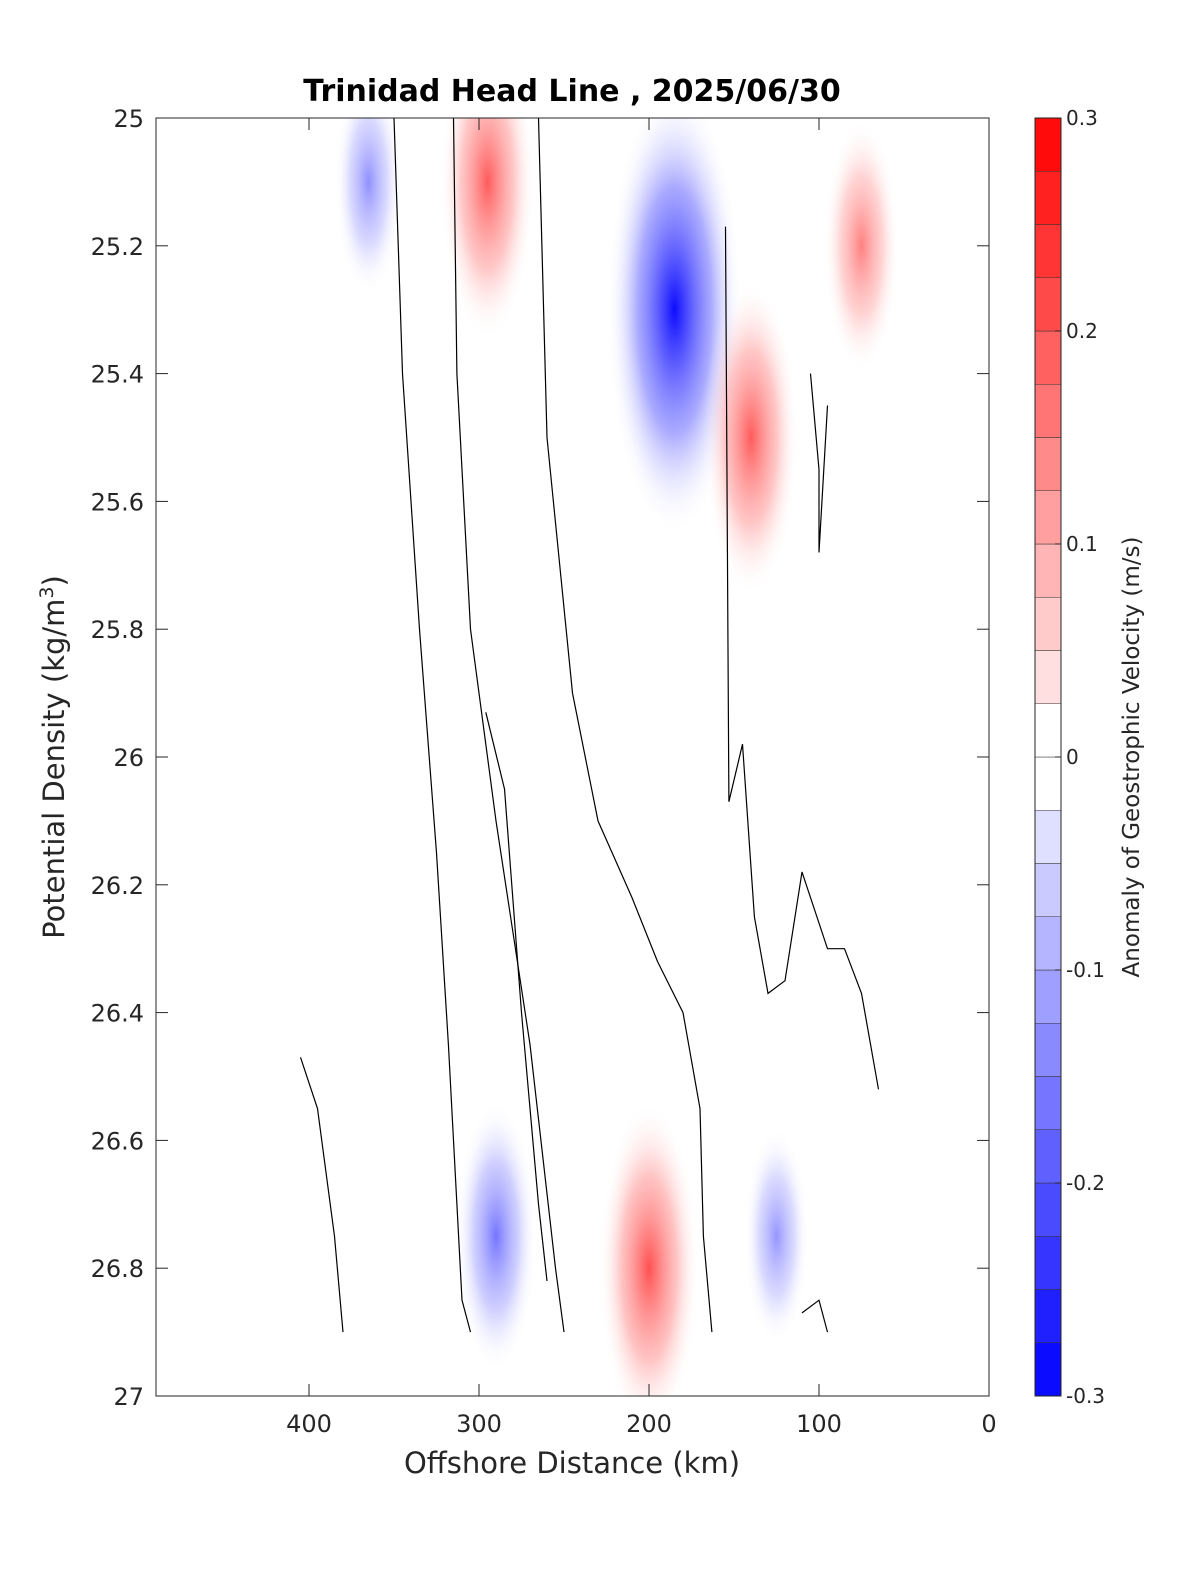 The height and width of the screenshot is (1575, 1200). I want to click on velocity-negative-lobe-lower-inshore, so click(776, 1236).